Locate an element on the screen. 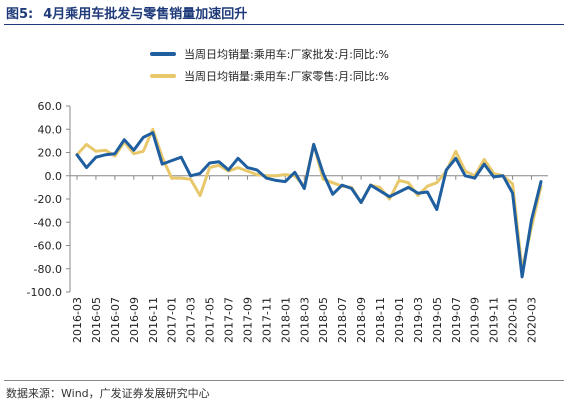 The image size is (568, 406). figure-title-text: 4月乘用车批发与零售销量加速回升 is located at coordinates (145, 14).